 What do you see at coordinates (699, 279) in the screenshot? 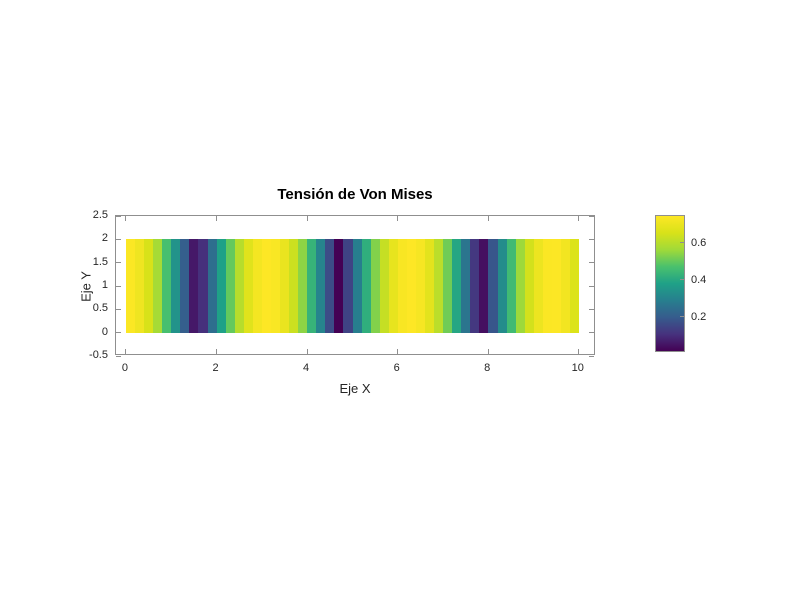
I see `colorbar-tick-label: 0.4` at bounding box center [699, 279].